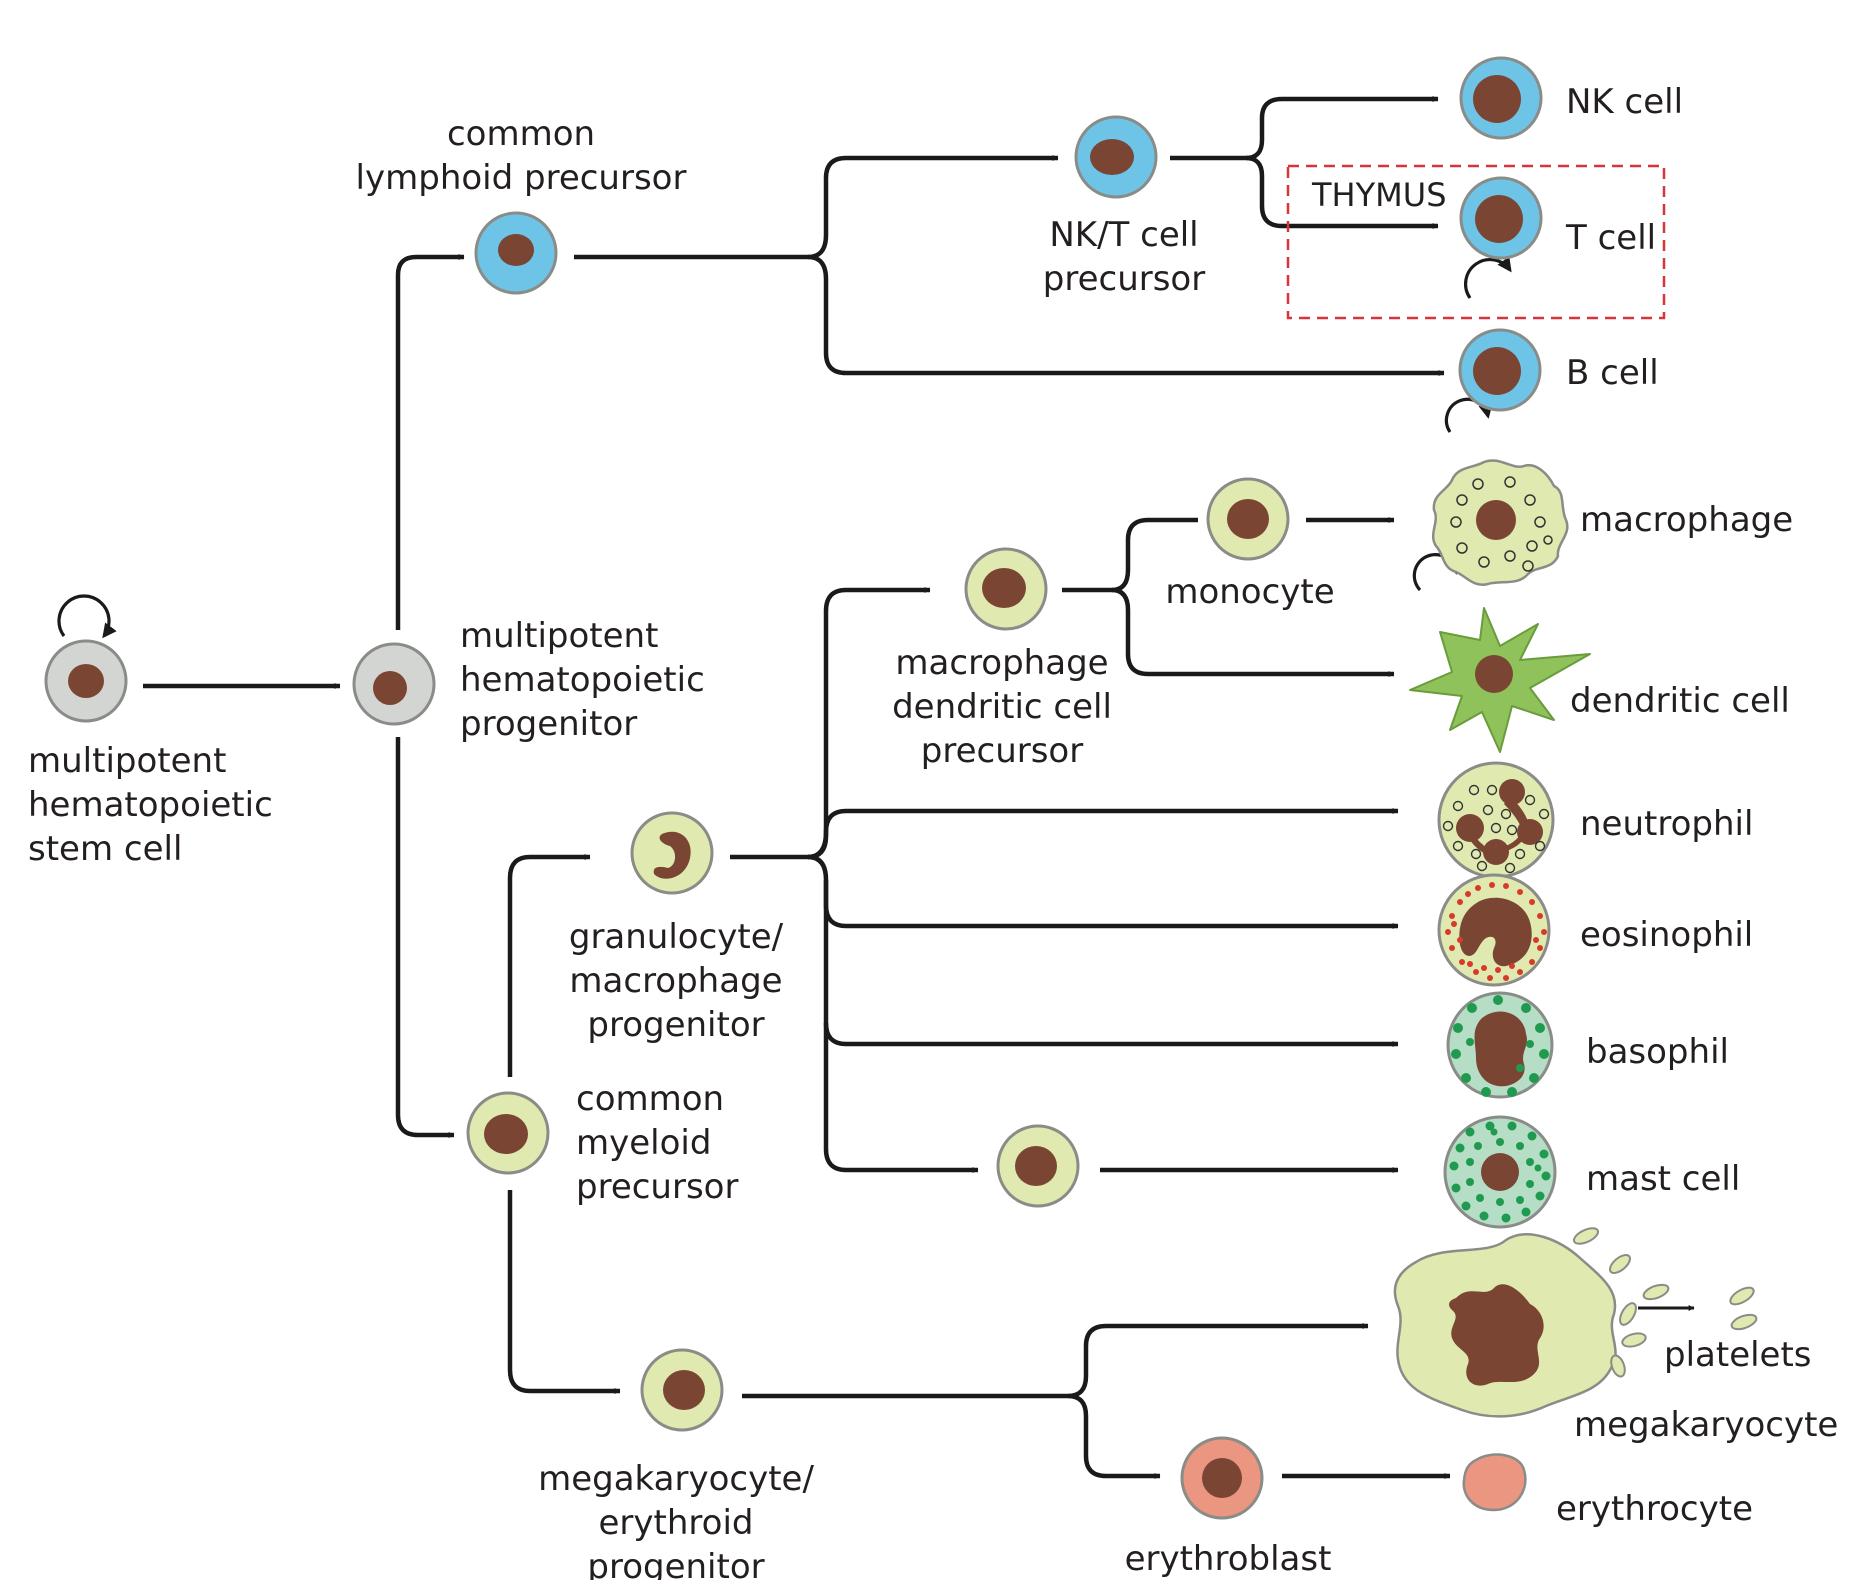  I want to click on arrow-clp-to-nkt, so click(933, 207).